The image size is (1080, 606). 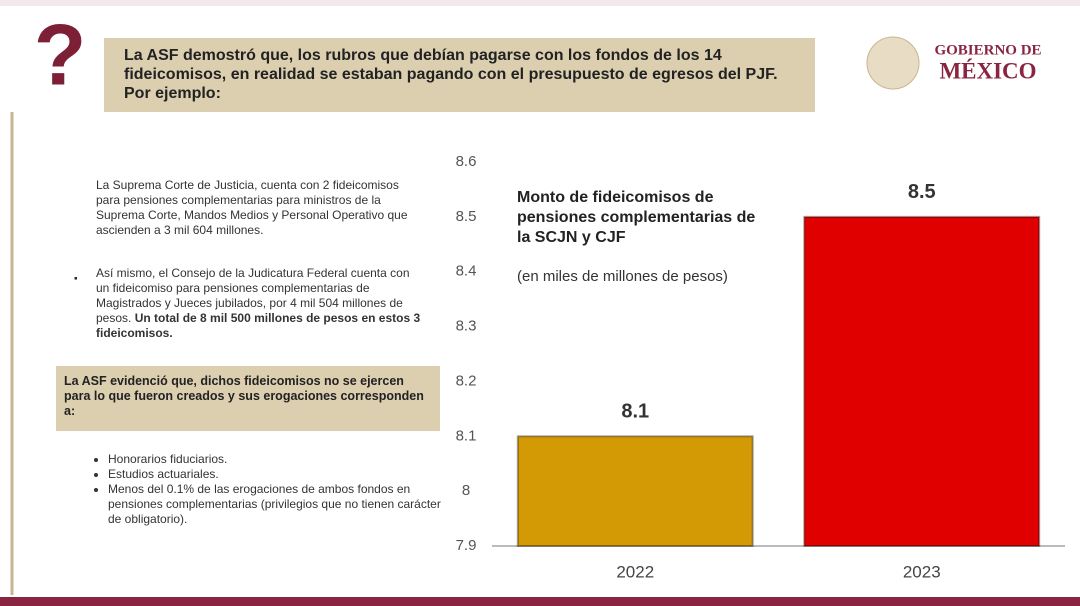 What do you see at coordinates (635, 412) in the screenshot?
I see `value-label: 8.1` at bounding box center [635, 412].